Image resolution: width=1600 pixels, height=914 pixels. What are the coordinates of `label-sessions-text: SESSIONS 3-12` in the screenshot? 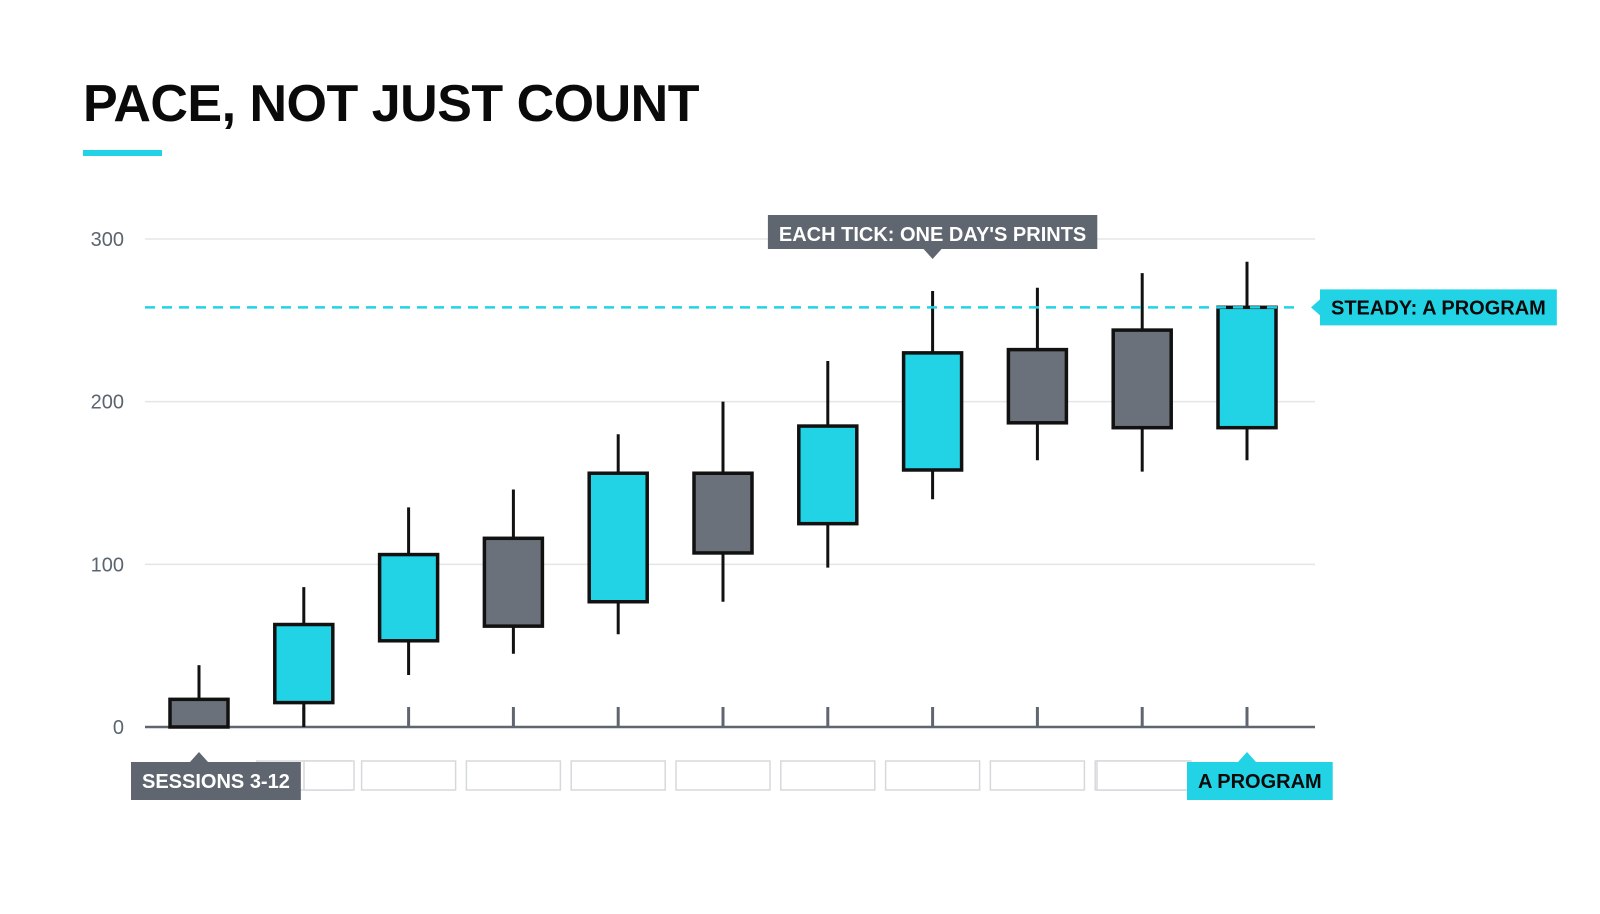 It's located at (216, 782).